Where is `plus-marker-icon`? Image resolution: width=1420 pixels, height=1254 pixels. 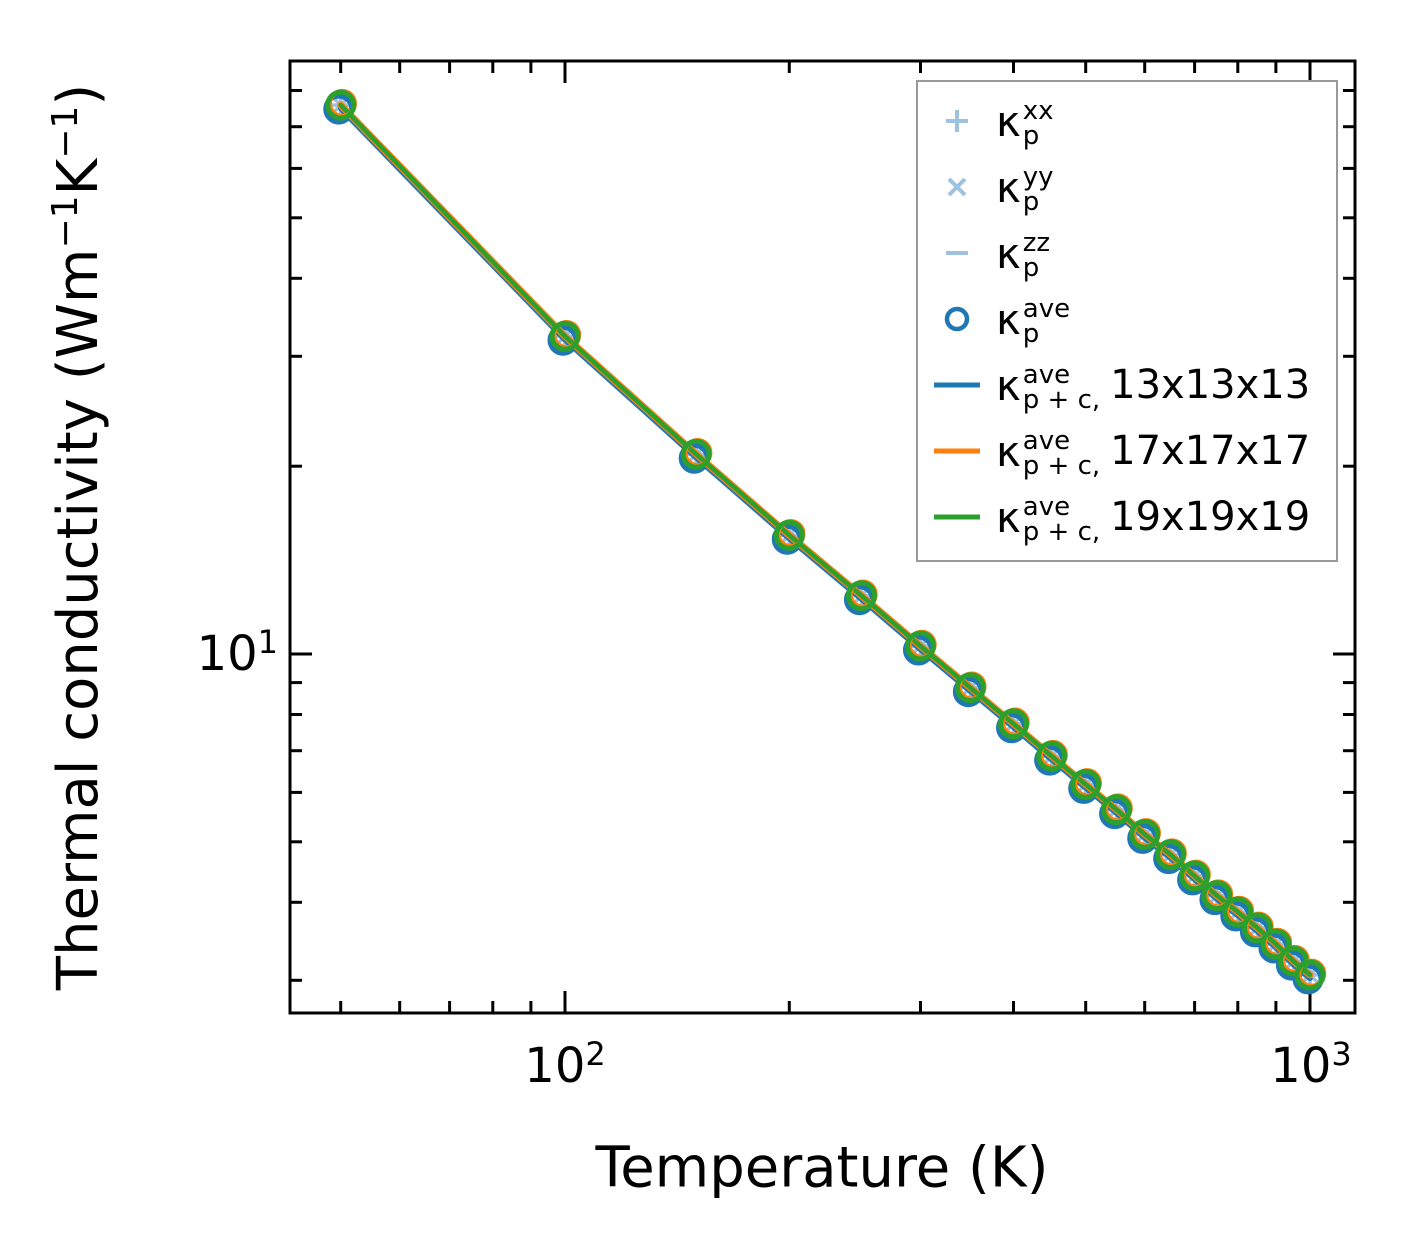 plus-marker-icon is located at coordinates (957, 121).